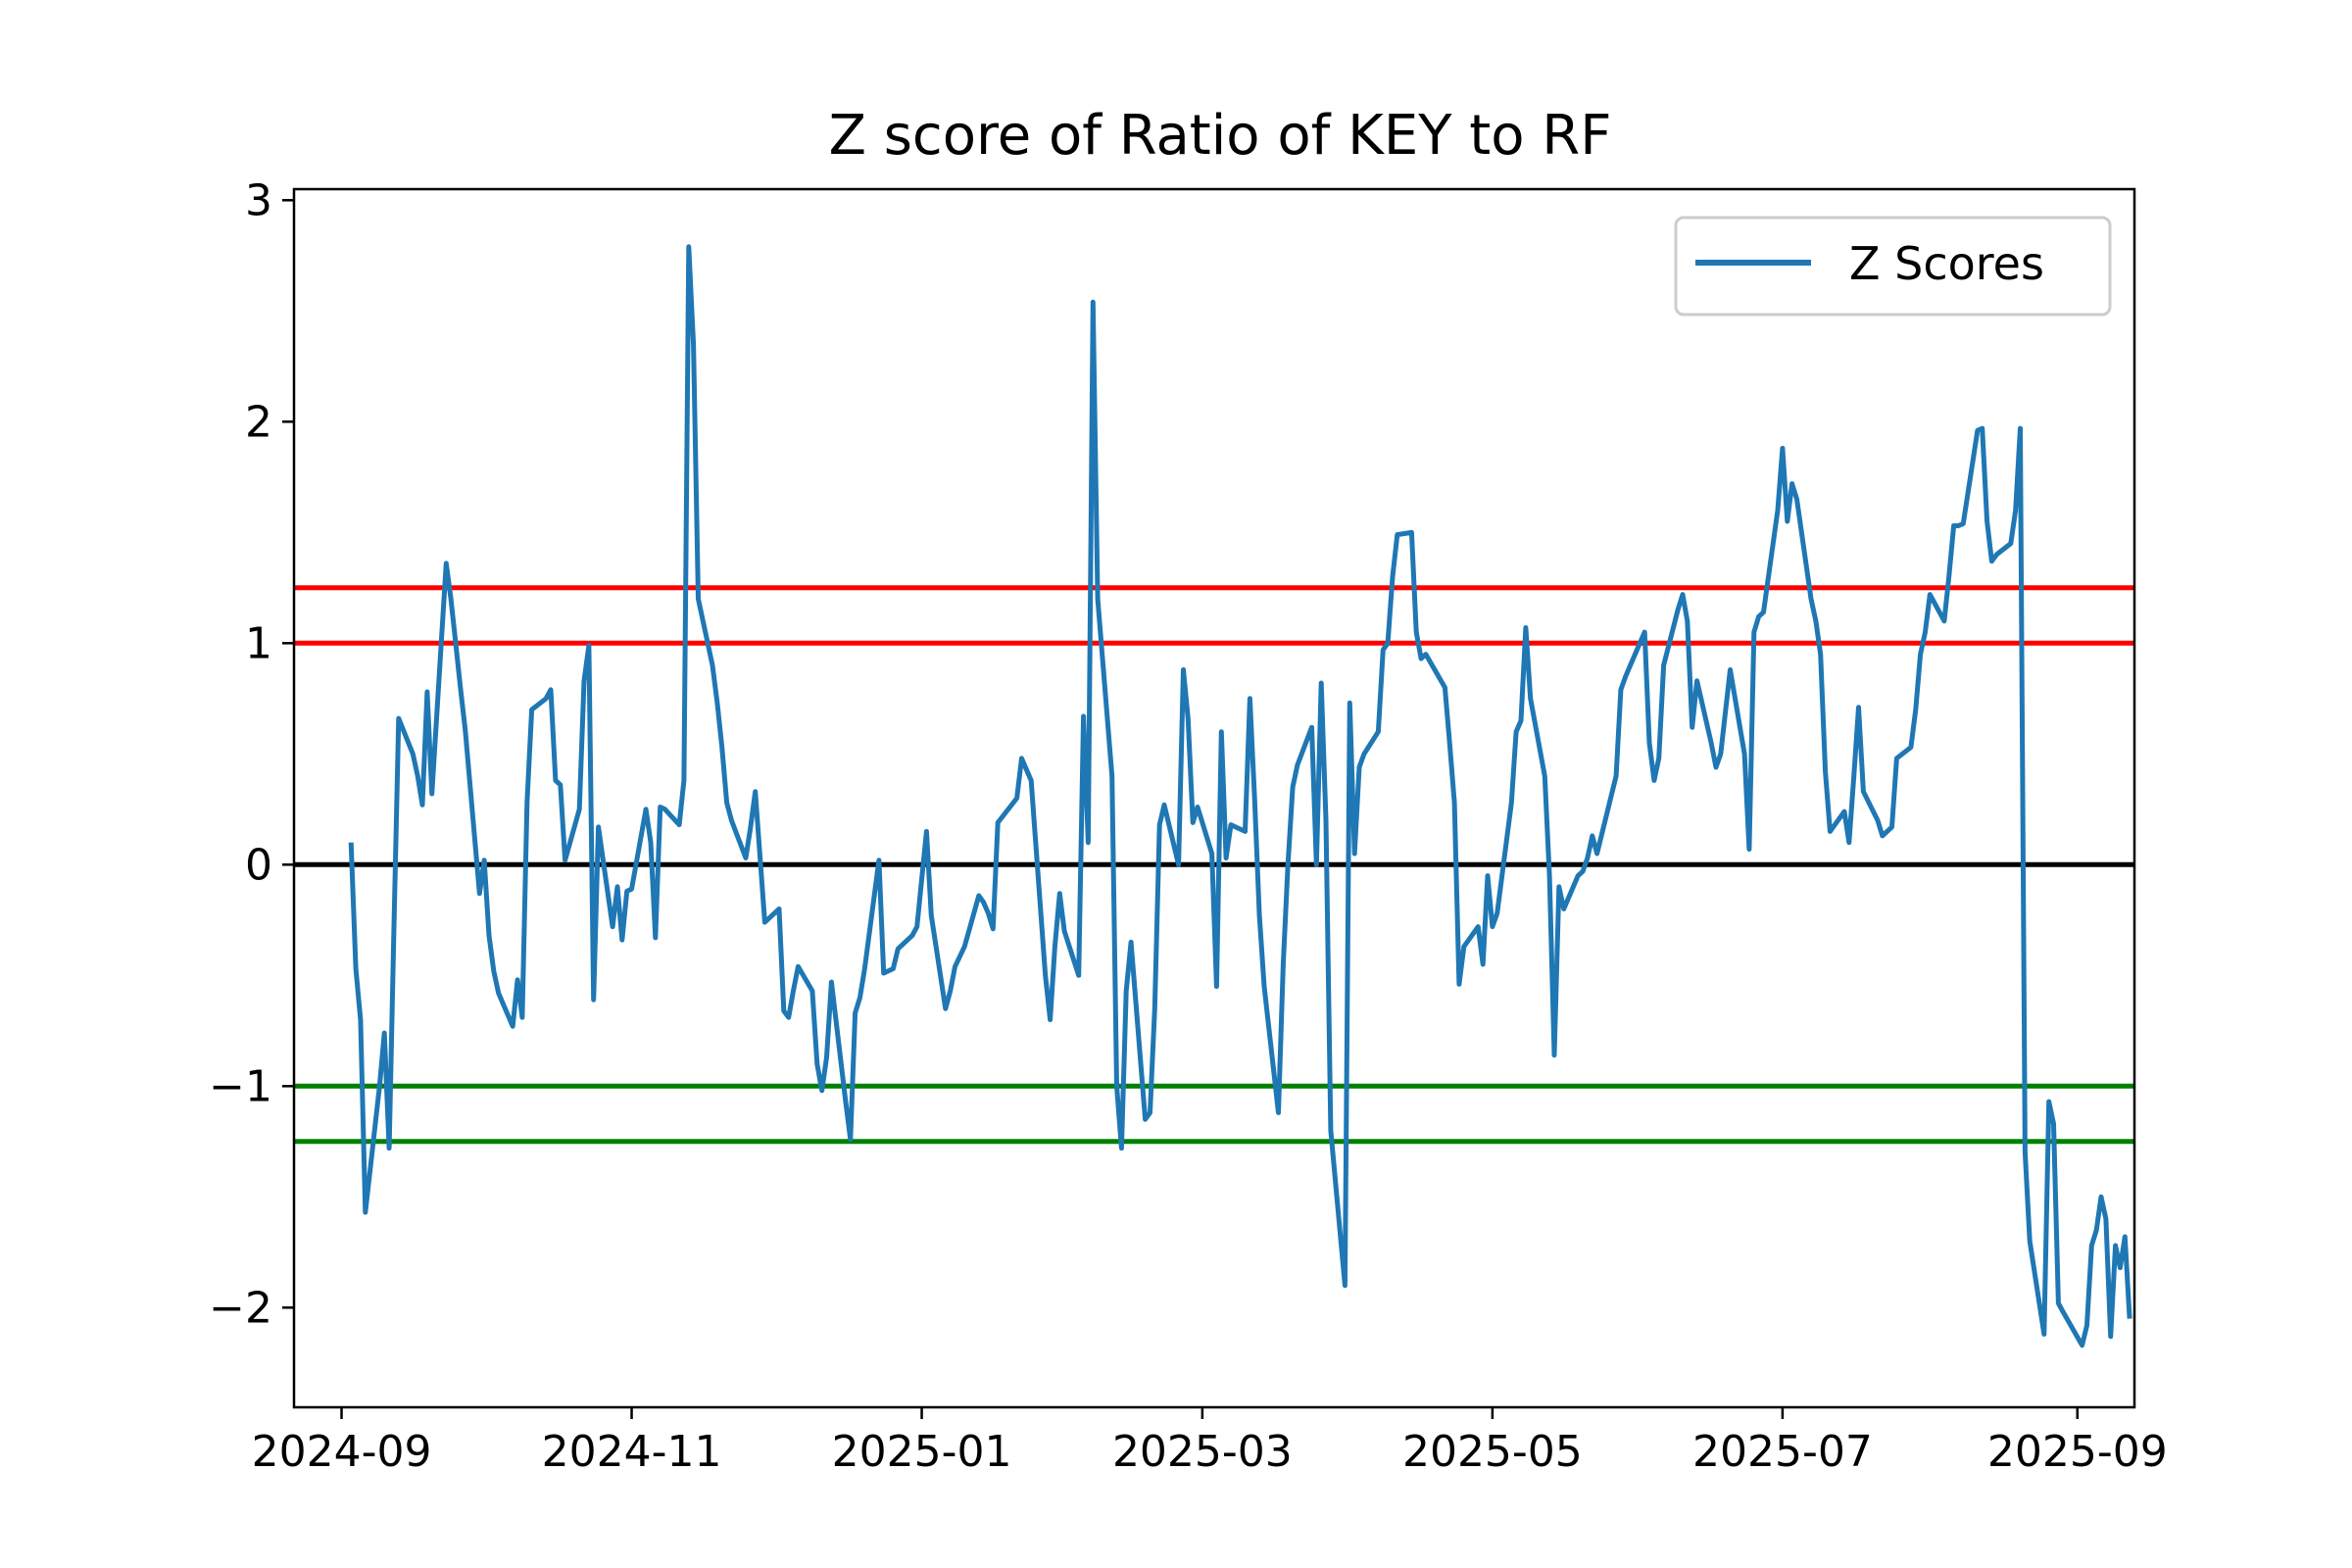 The width and height of the screenshot is (2352, 1568). Describe the element at coordinates (1492, 1452) in the screenshot. I see `x-tick-label: 2025-05` at that location.